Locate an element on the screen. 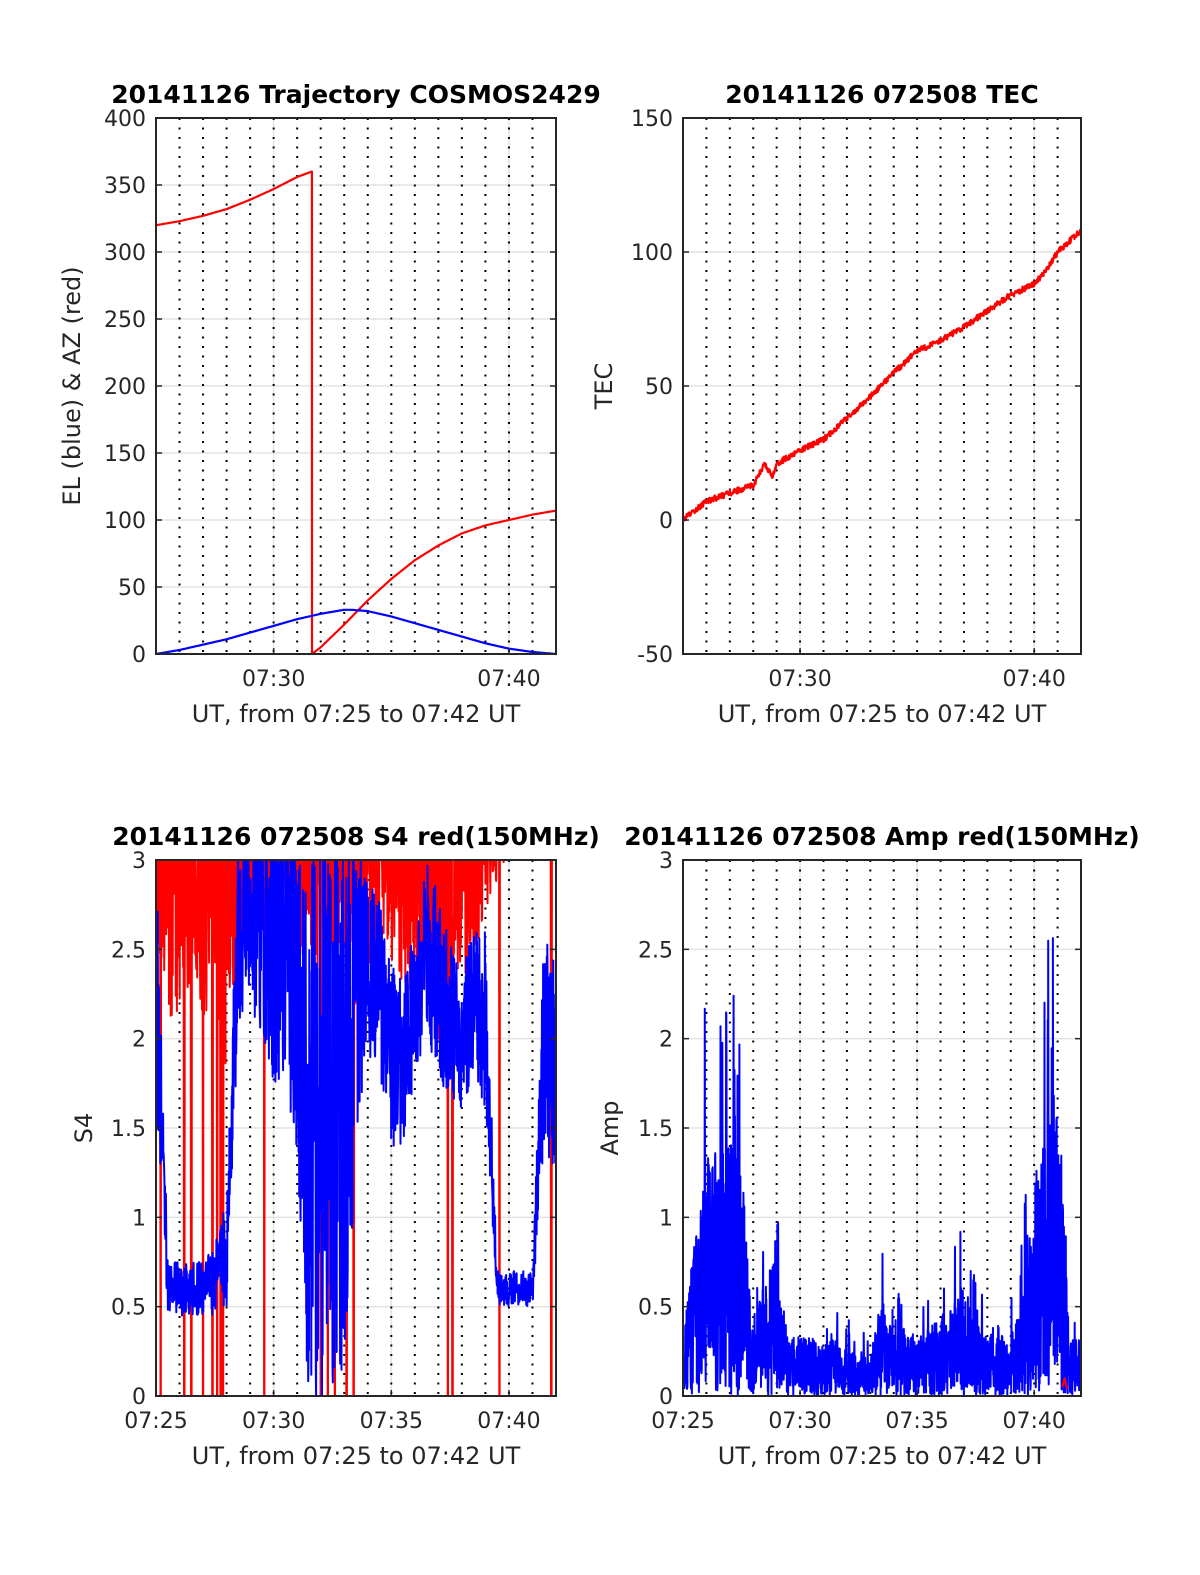 This screenshot has width=1200, height=1575. y-tick-label: 200 is located at coordinates (125, 387).